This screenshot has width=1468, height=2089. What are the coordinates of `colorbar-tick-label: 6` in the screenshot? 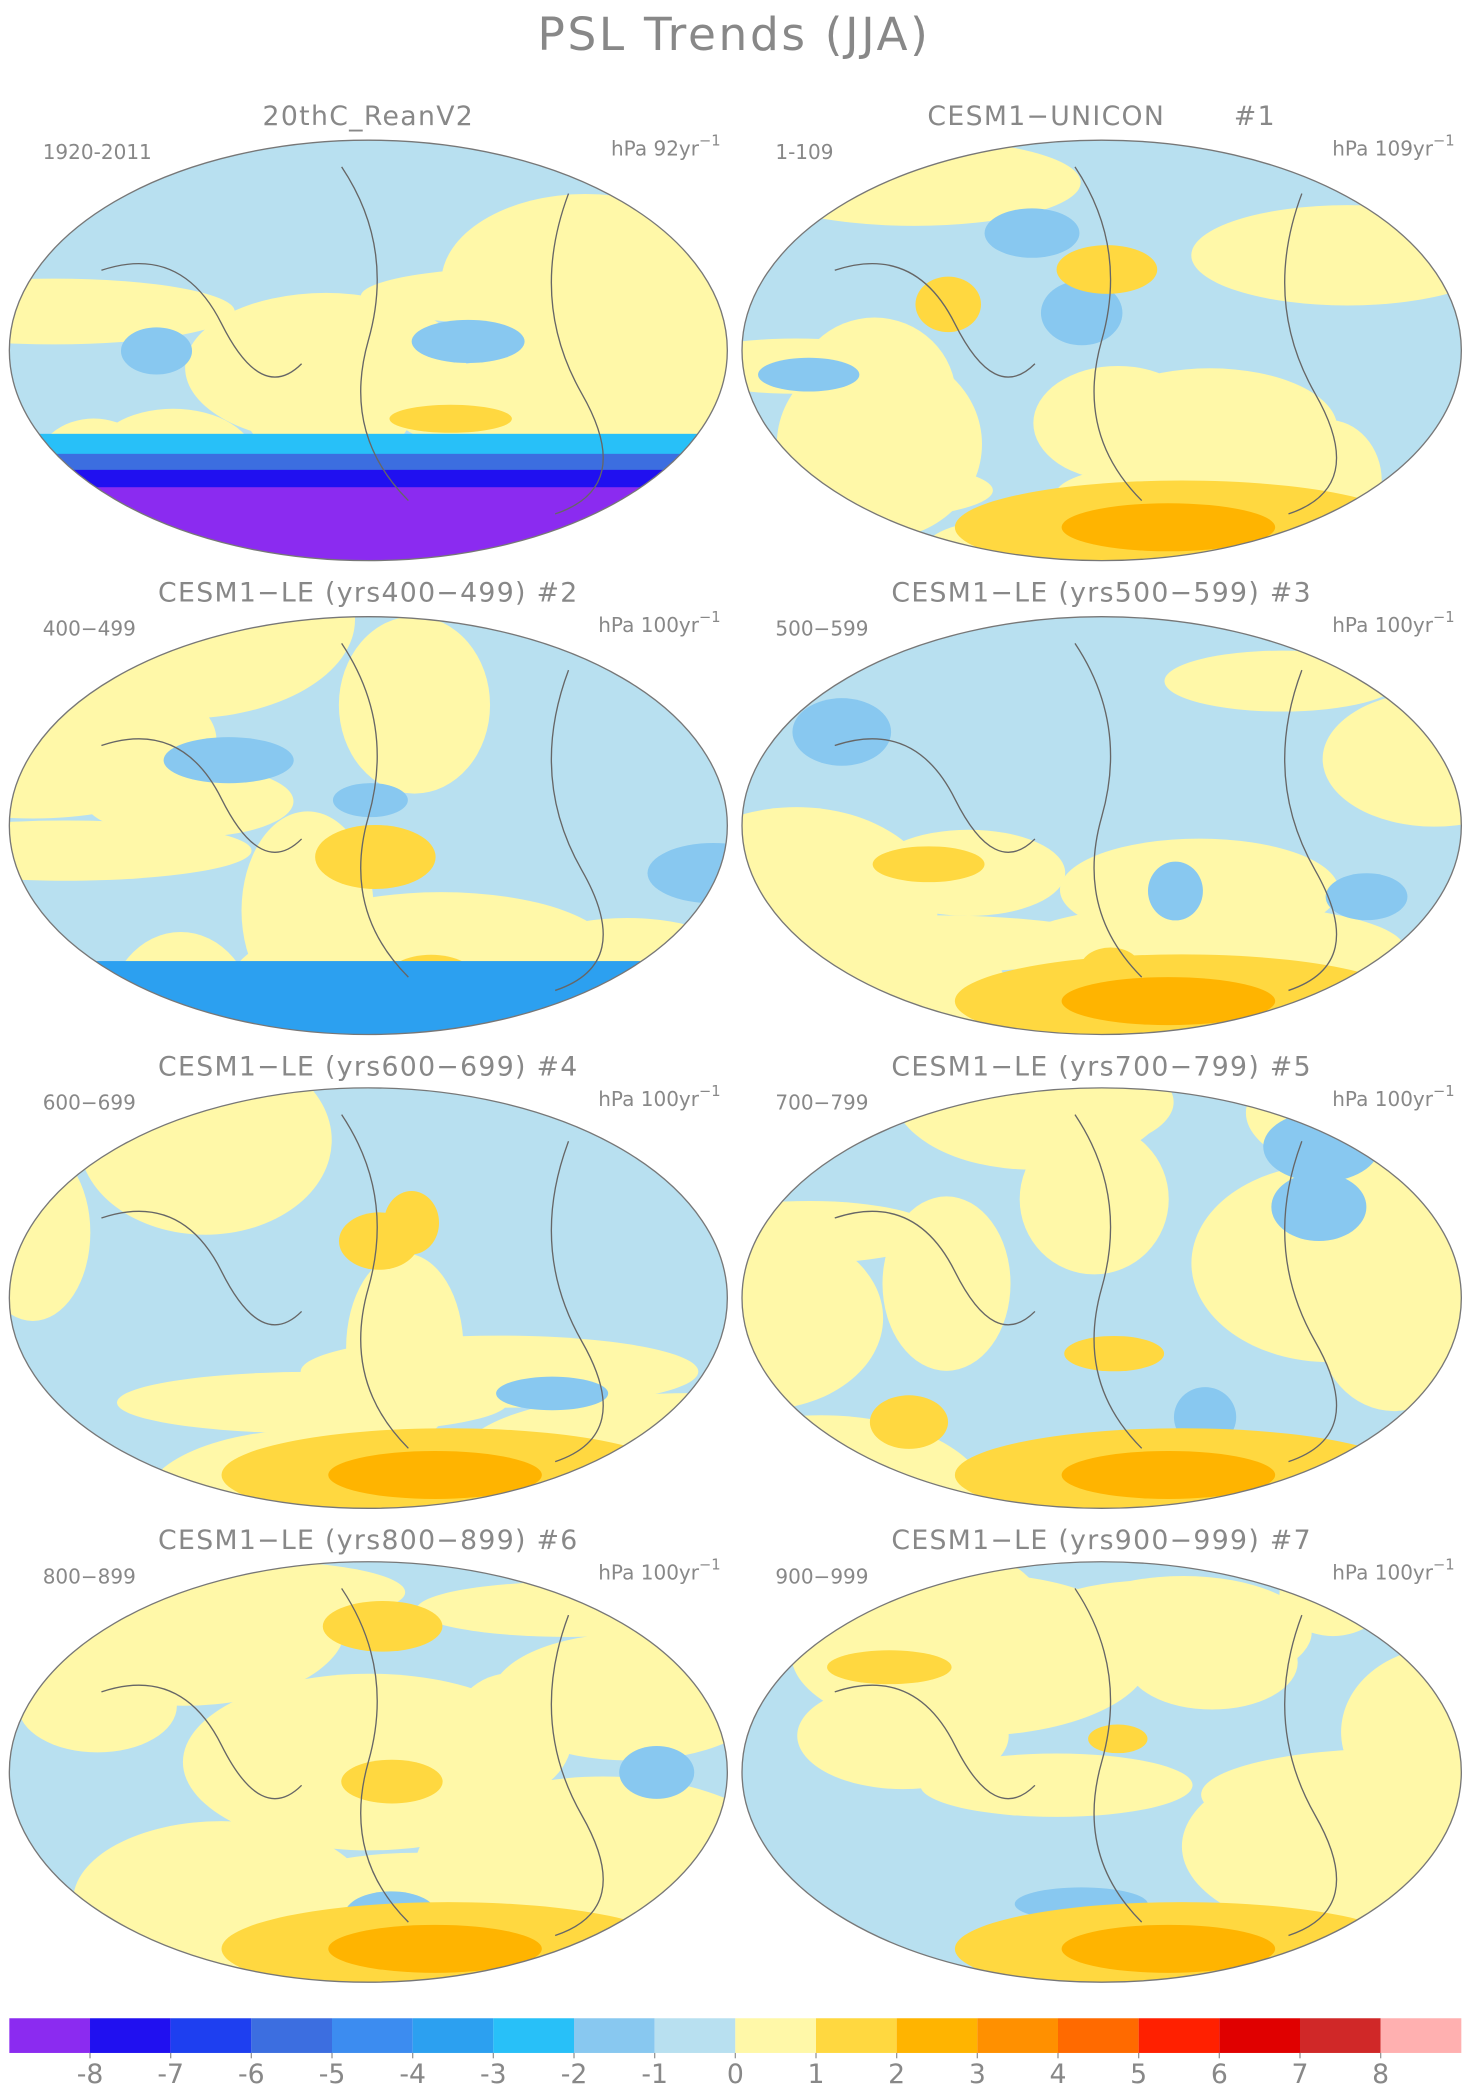 It's located at (1219, 2074).